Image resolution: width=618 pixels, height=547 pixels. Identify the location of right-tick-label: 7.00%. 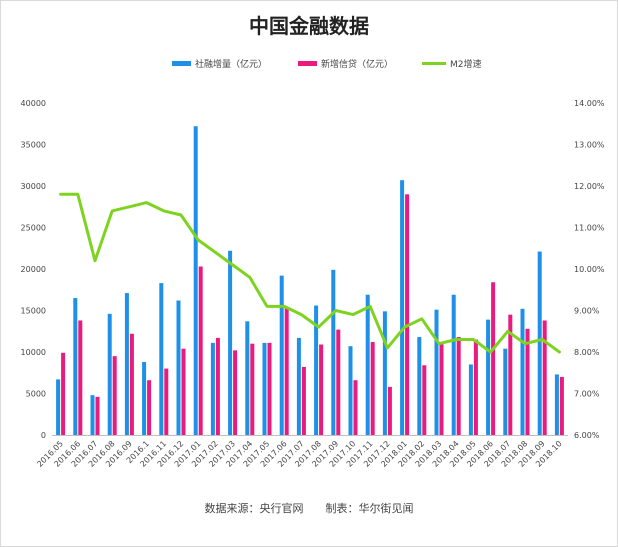
(587, 394).